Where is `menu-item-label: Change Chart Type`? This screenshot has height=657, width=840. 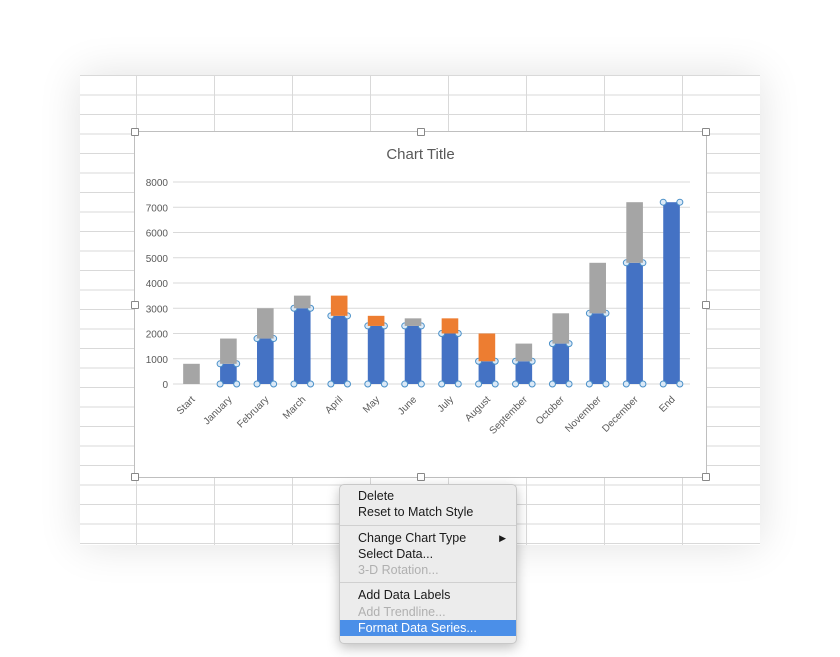
menu-item-label: Change Chart Type is located at coordinates (412, 537).